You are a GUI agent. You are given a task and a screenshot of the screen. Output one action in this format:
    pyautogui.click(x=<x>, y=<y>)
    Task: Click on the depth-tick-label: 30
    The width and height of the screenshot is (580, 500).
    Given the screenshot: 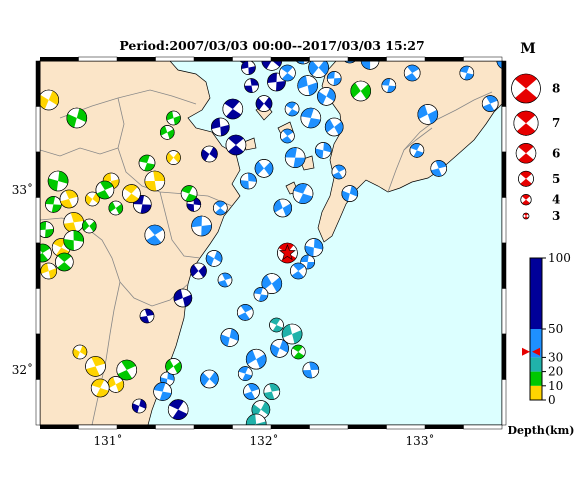 What is the action you would take?
    pyautogui.click(x=555, y=357)
    